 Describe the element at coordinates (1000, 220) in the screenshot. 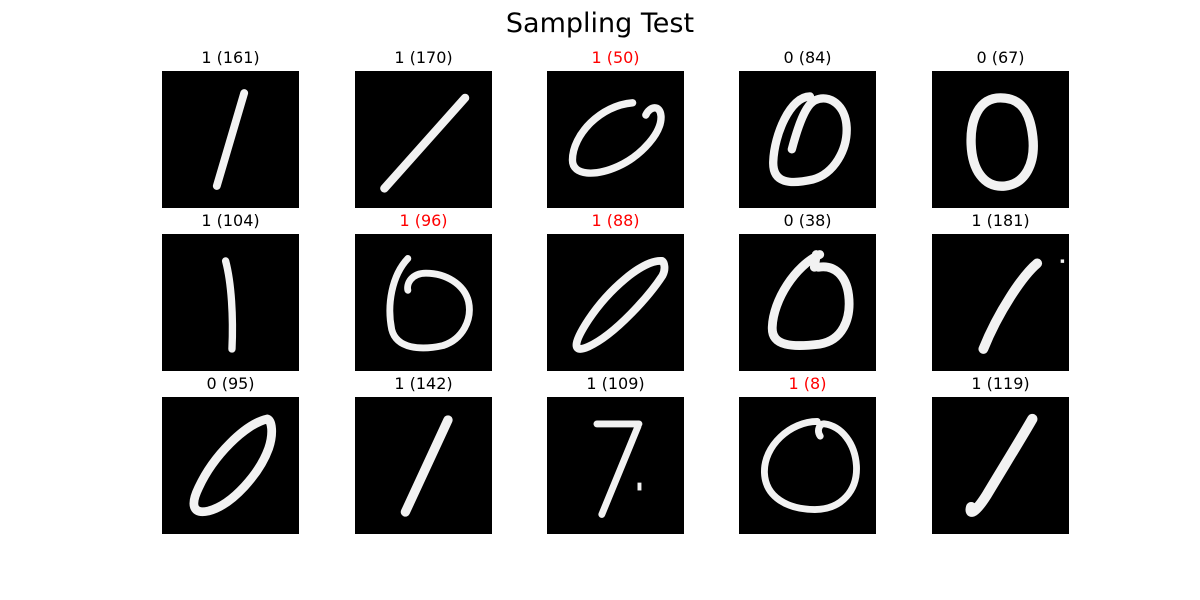

I see `panel-title: 1 (181)` at that location.